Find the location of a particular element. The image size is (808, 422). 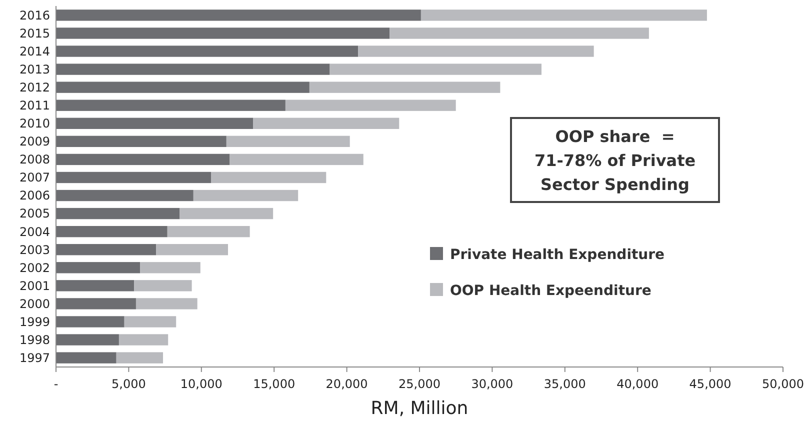

y-tick-label: 2007 is located at coordinates (34, 177).